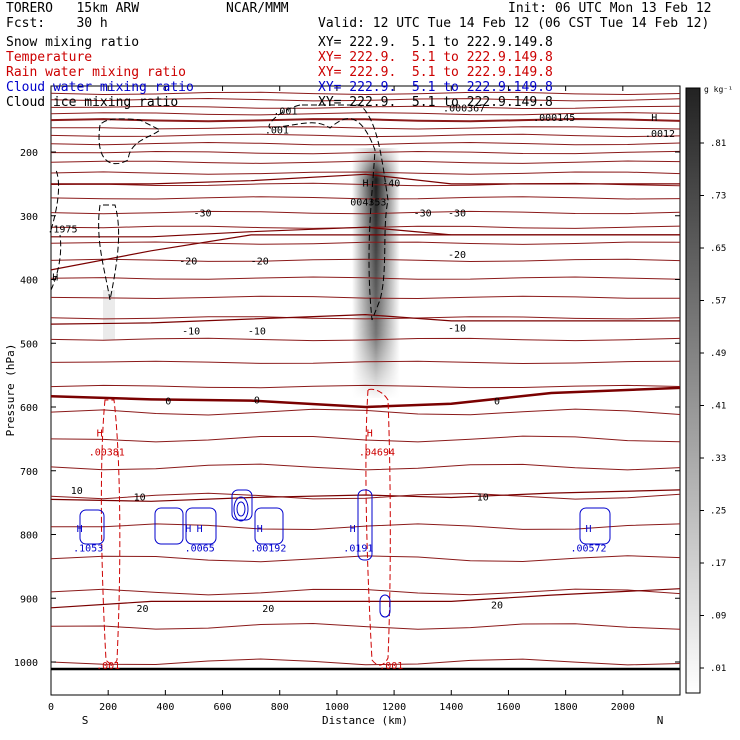 The image size is (740, 740). Describe the element at coordinates (203, 214) in the screenshot. I see `temperature-contour-label: -30` at that location.